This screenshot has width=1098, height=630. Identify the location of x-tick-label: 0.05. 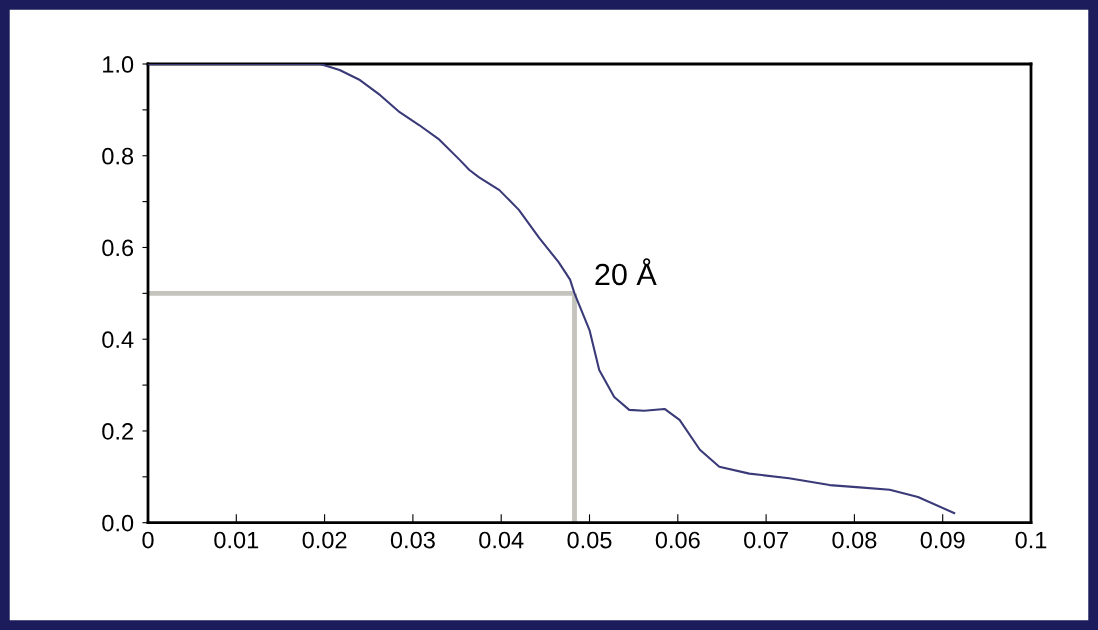
(589, 540).